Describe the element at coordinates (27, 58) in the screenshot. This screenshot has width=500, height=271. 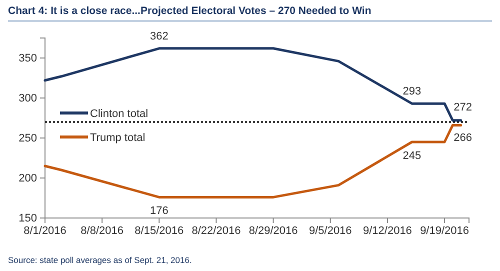
I see `y-tick-label: 350` at that location.